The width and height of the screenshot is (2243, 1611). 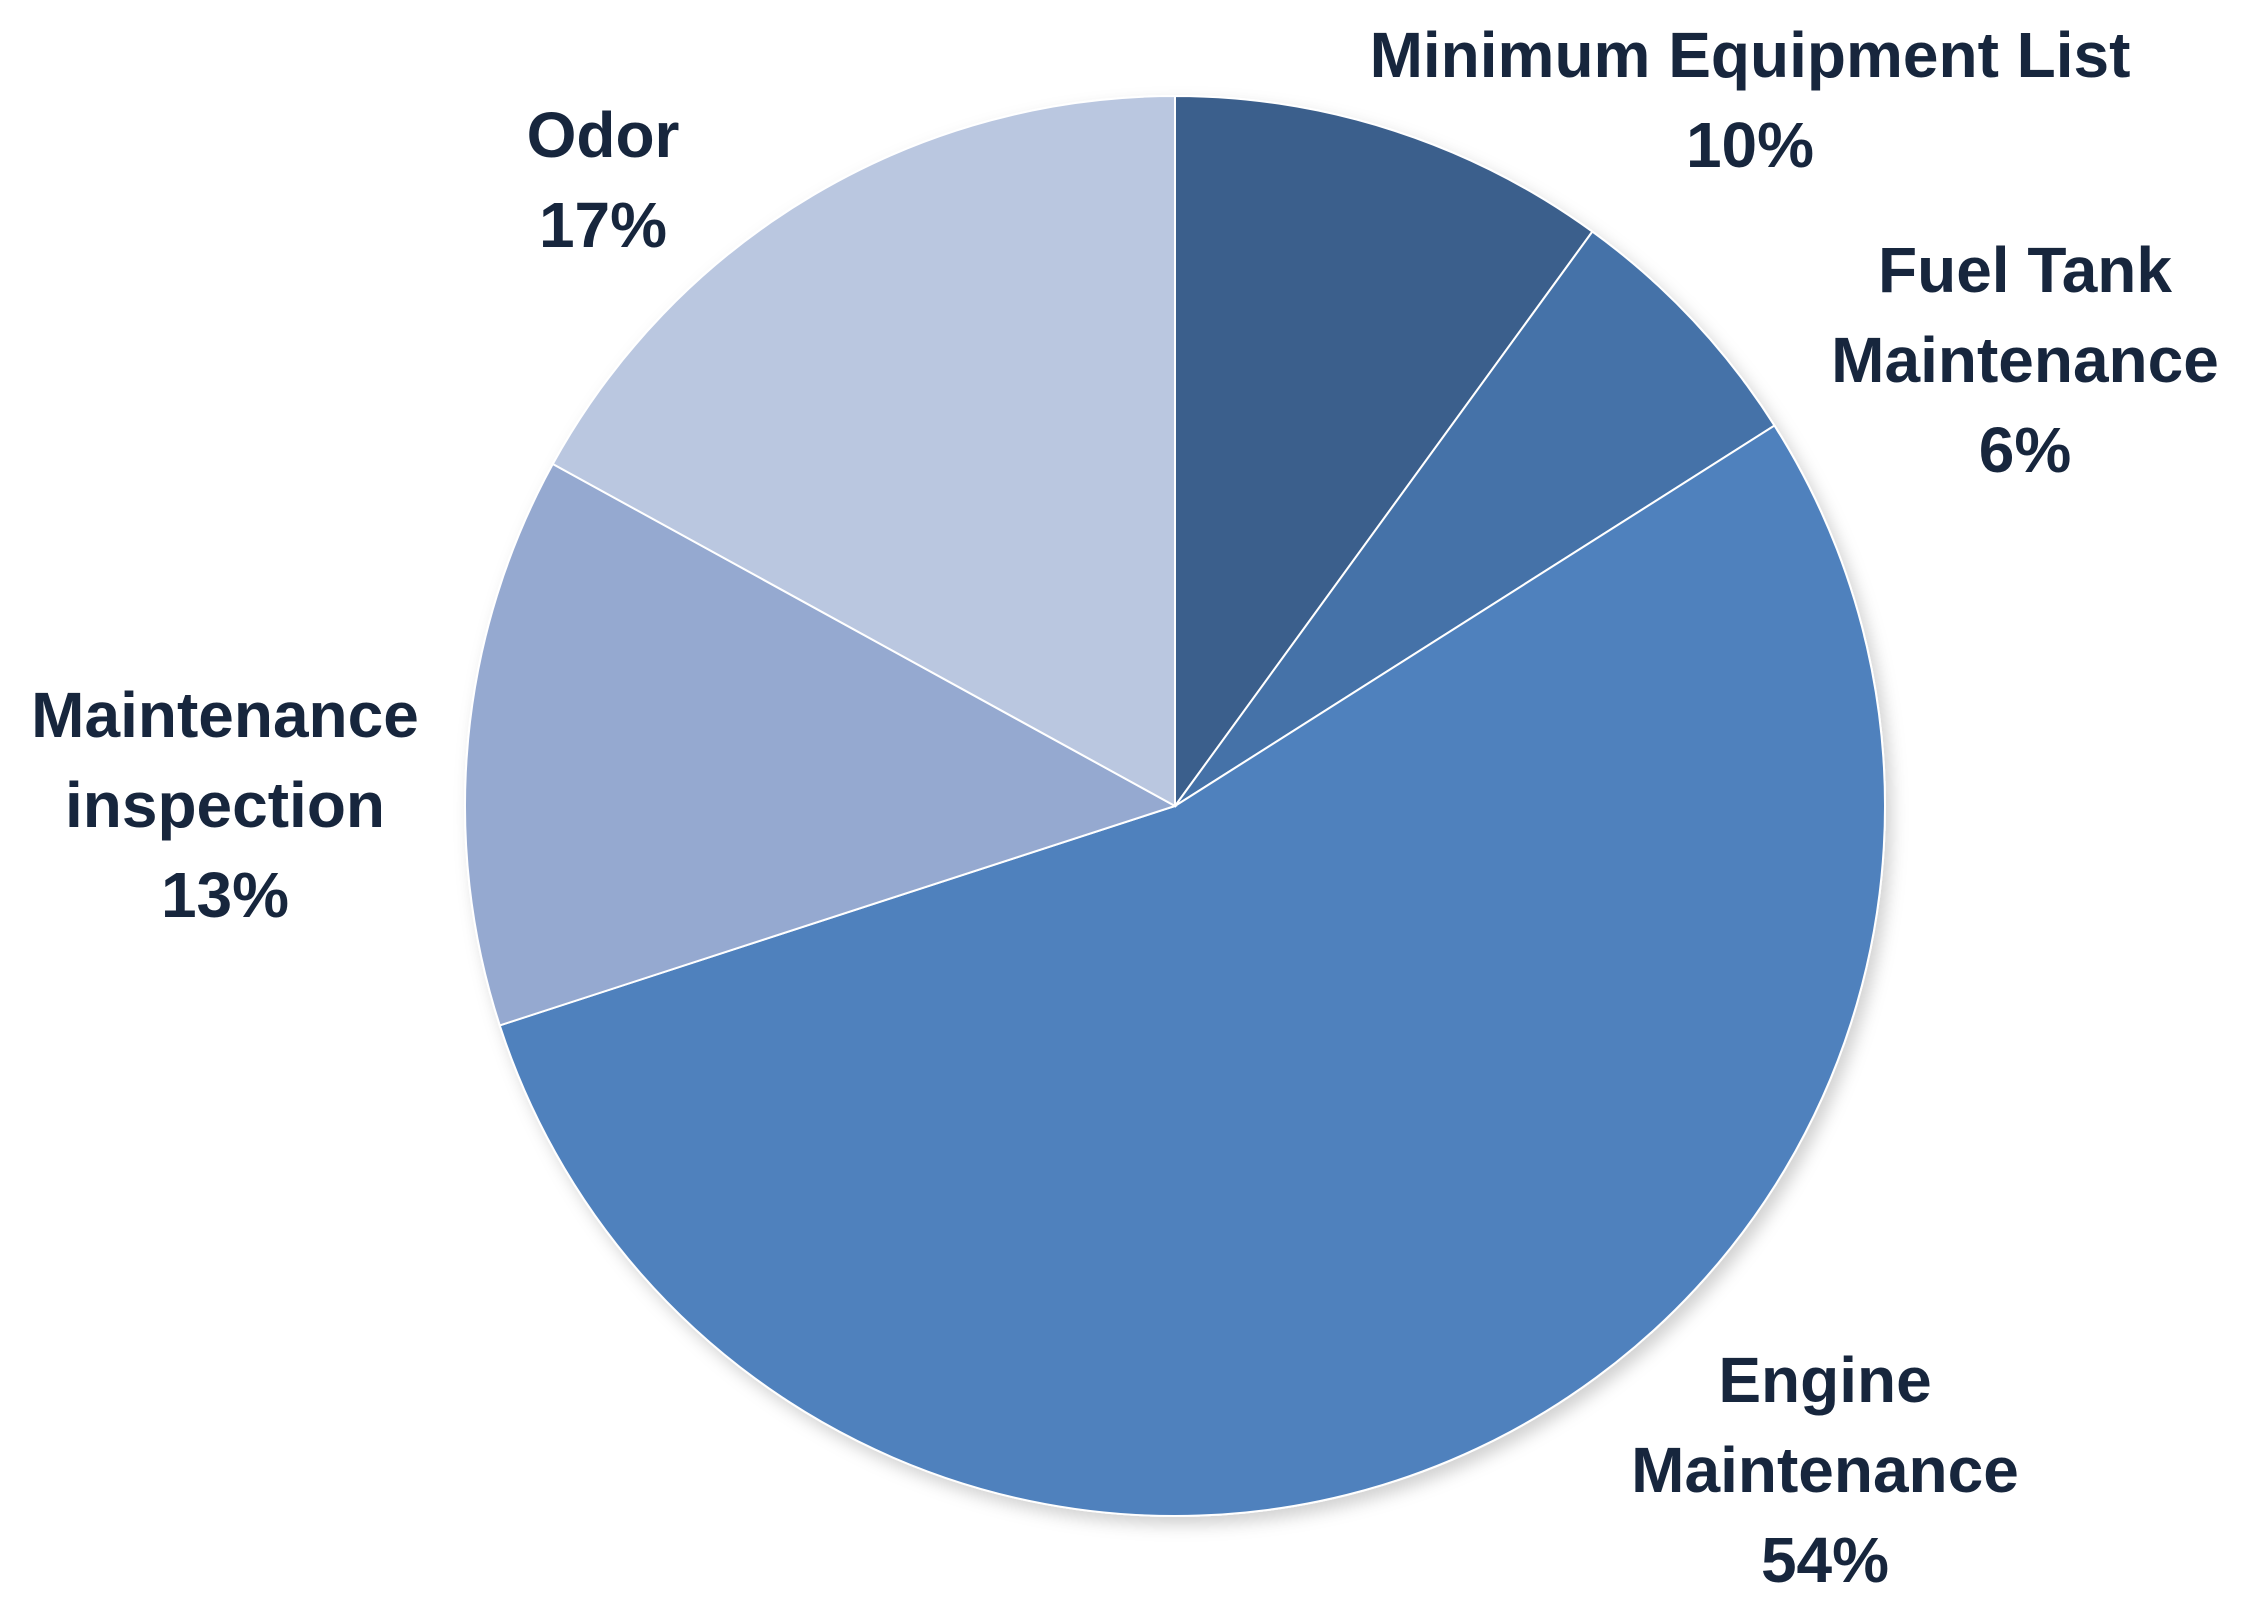 I want to click on pie-slice-maintenance-inspection, so click(x=821, y=744).